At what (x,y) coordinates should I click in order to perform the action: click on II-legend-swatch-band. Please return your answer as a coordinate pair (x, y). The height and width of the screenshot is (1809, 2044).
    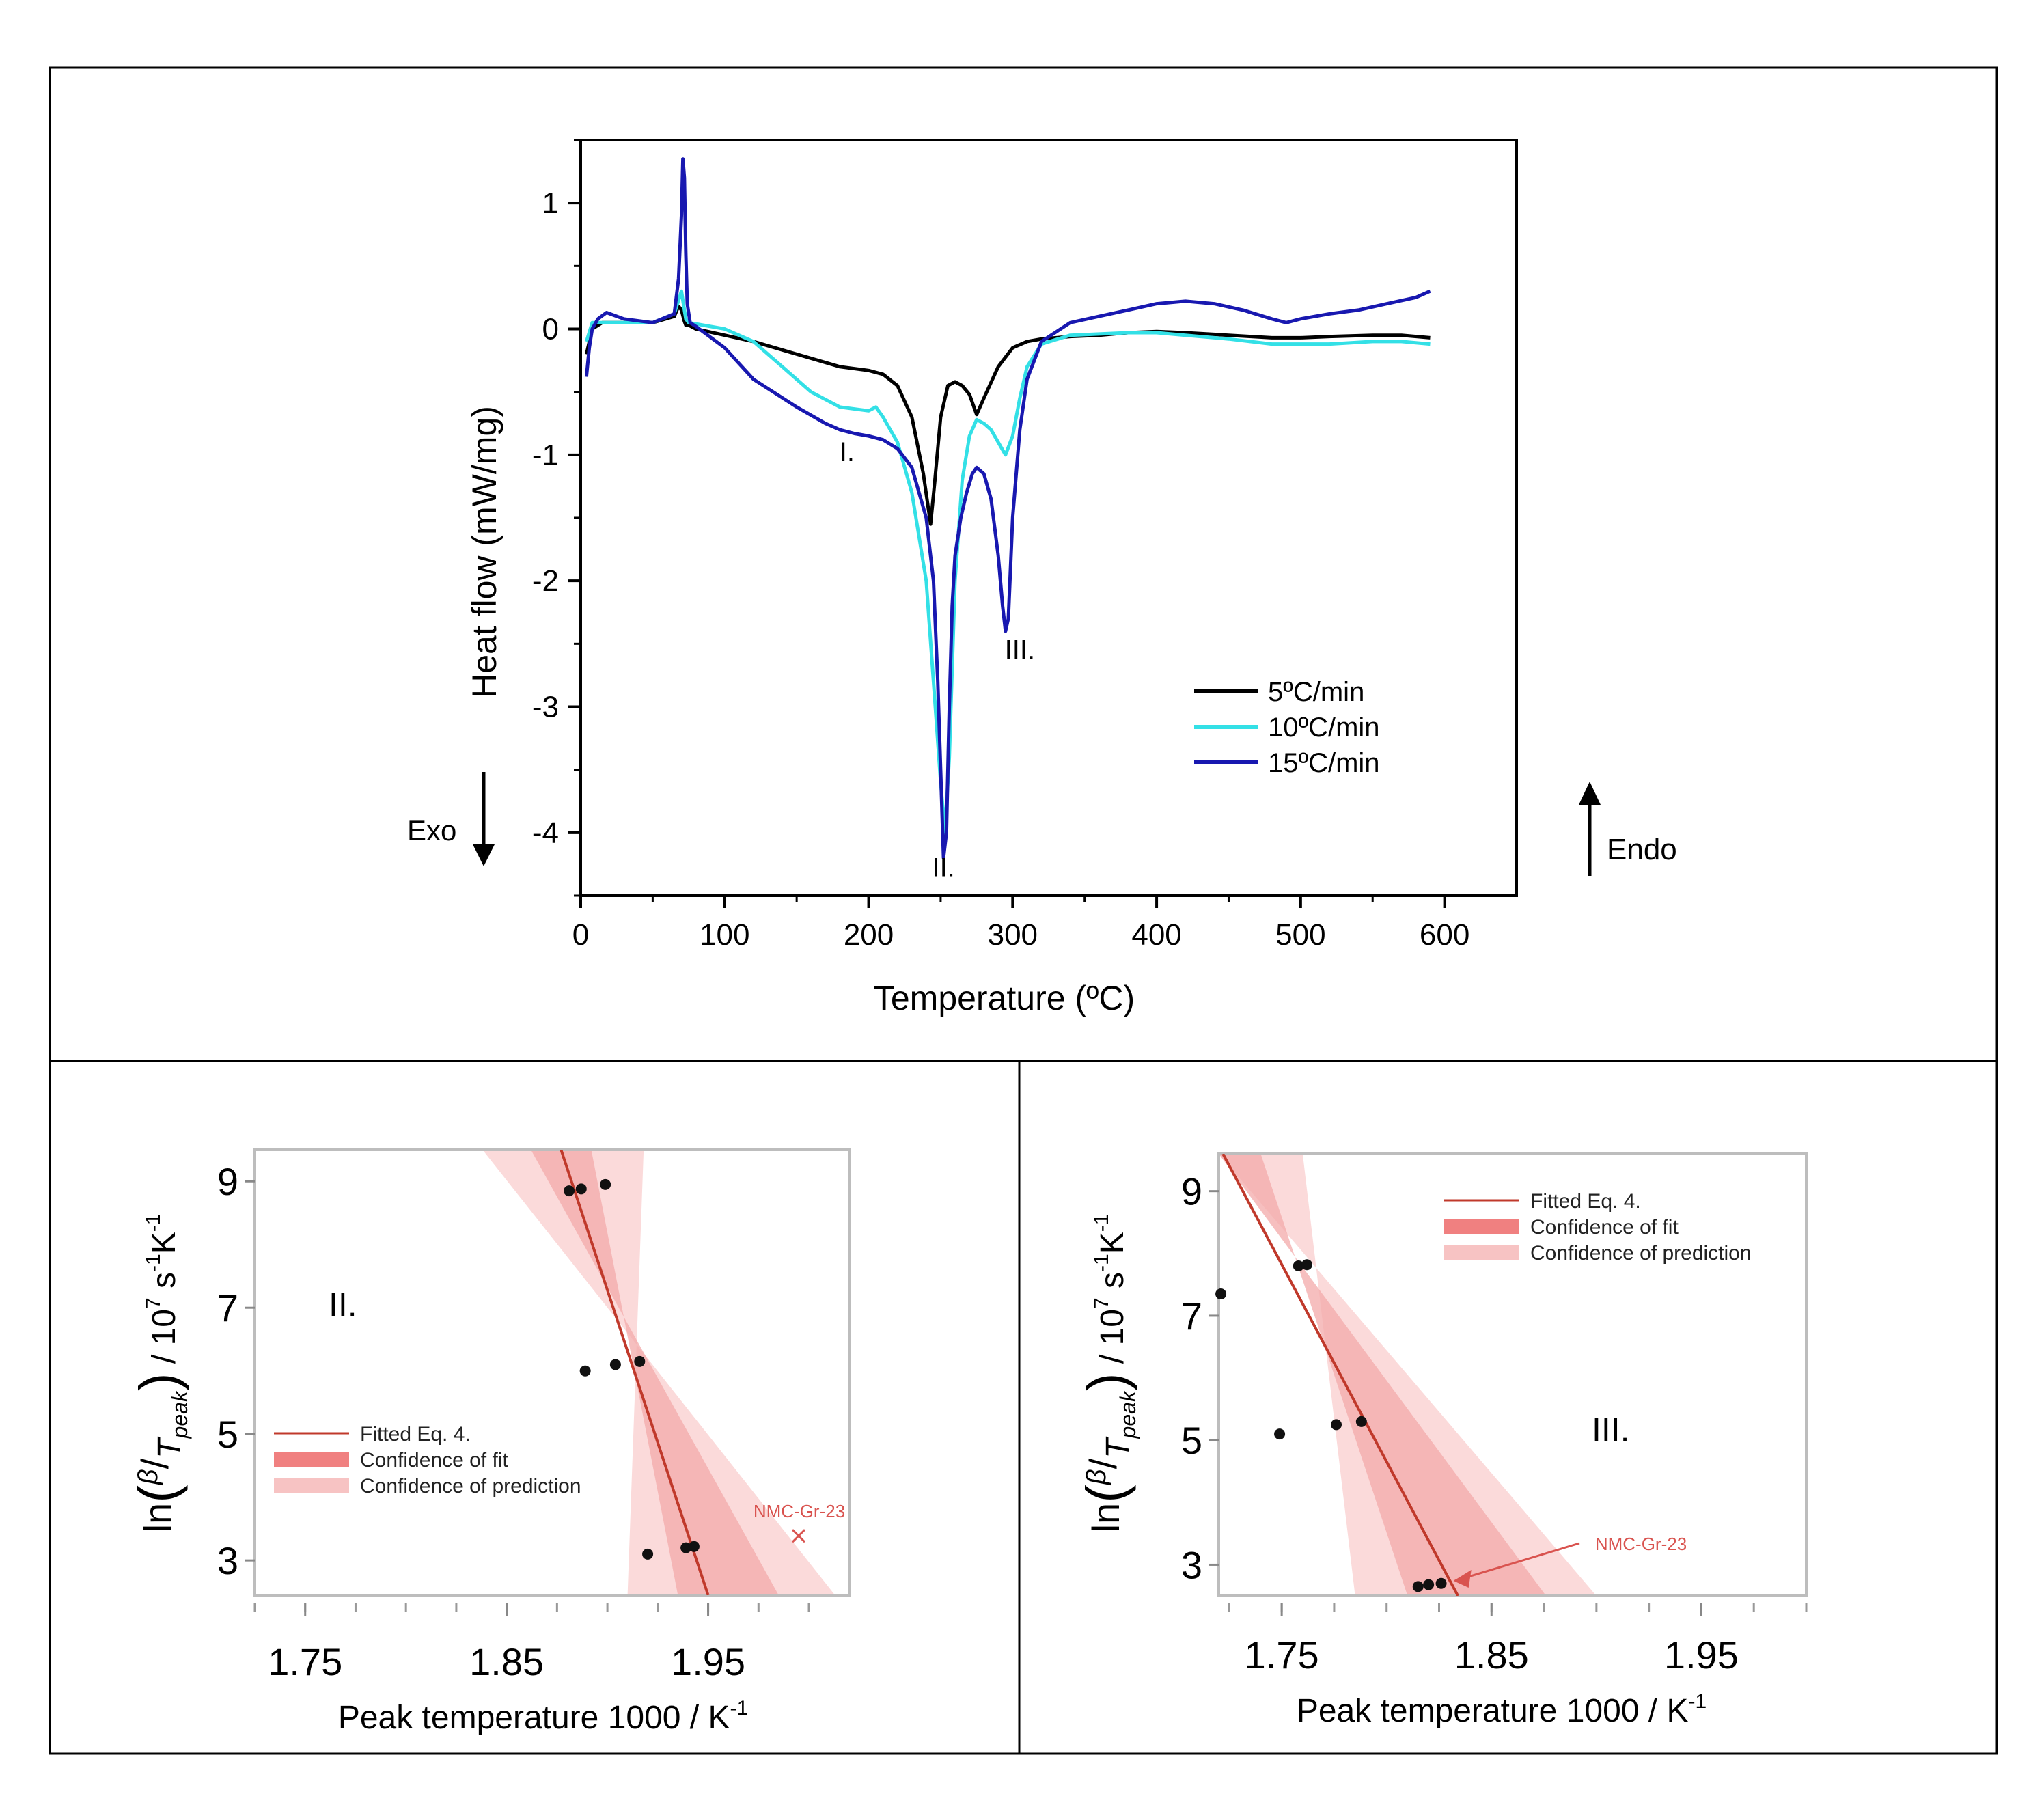
    Looking at the image, I should click on (311, 1459).